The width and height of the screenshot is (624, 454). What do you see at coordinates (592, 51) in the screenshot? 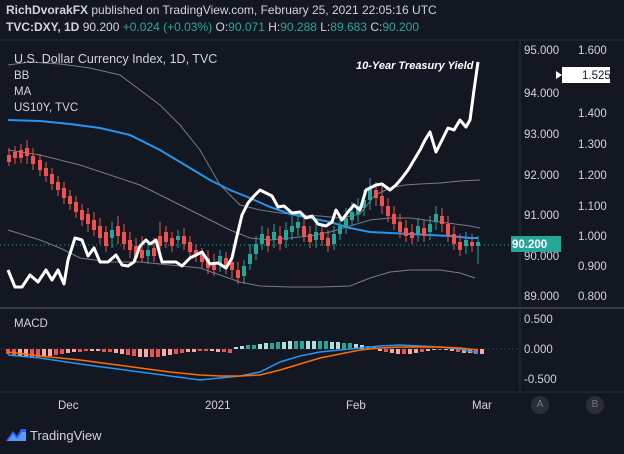
I see `yield-tick: 1.600` at bounding box center [592, 51].